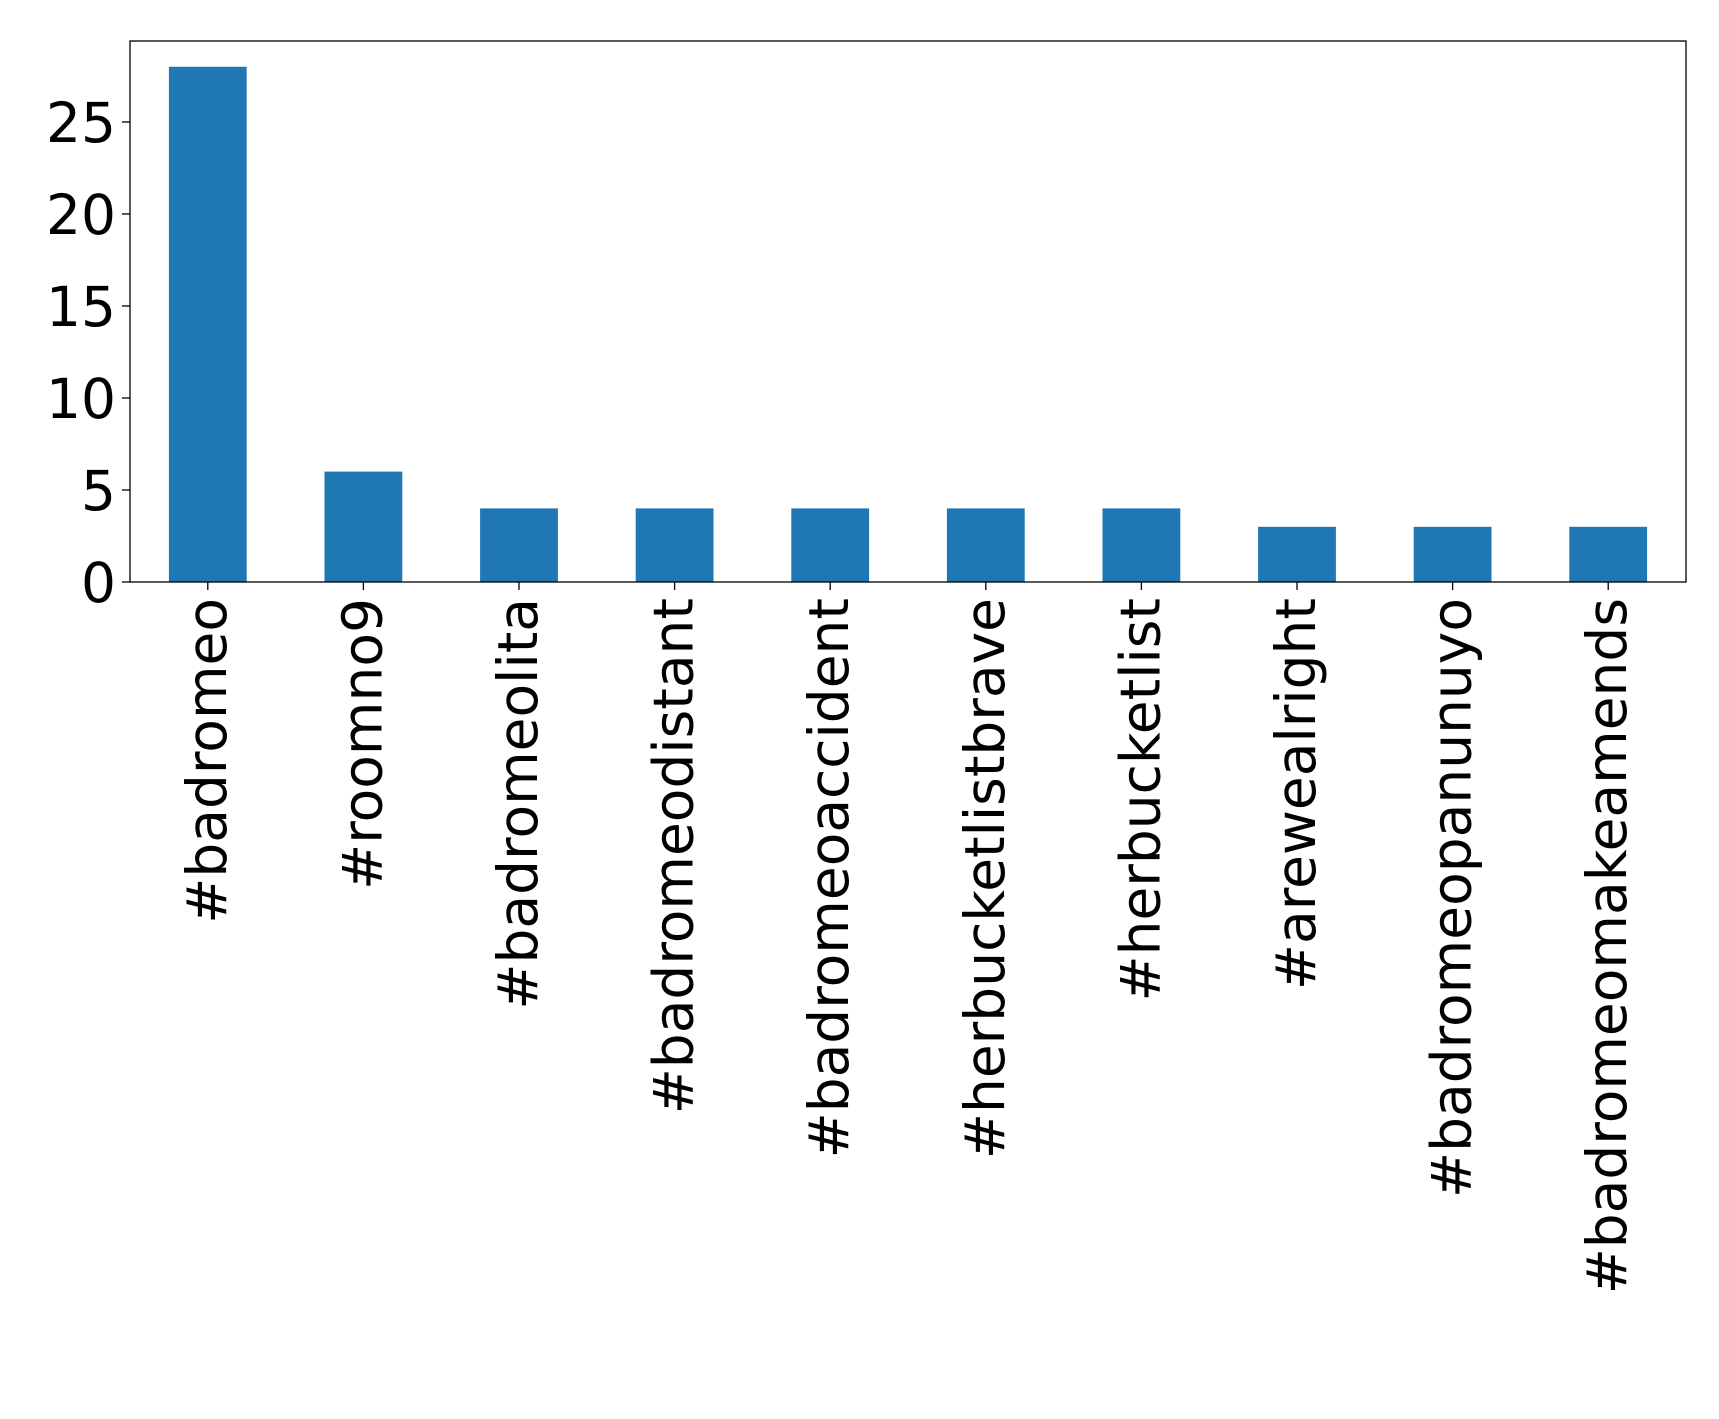  I want to click on y-axis: 0 5 10 15 20 25, so click(88, 353).